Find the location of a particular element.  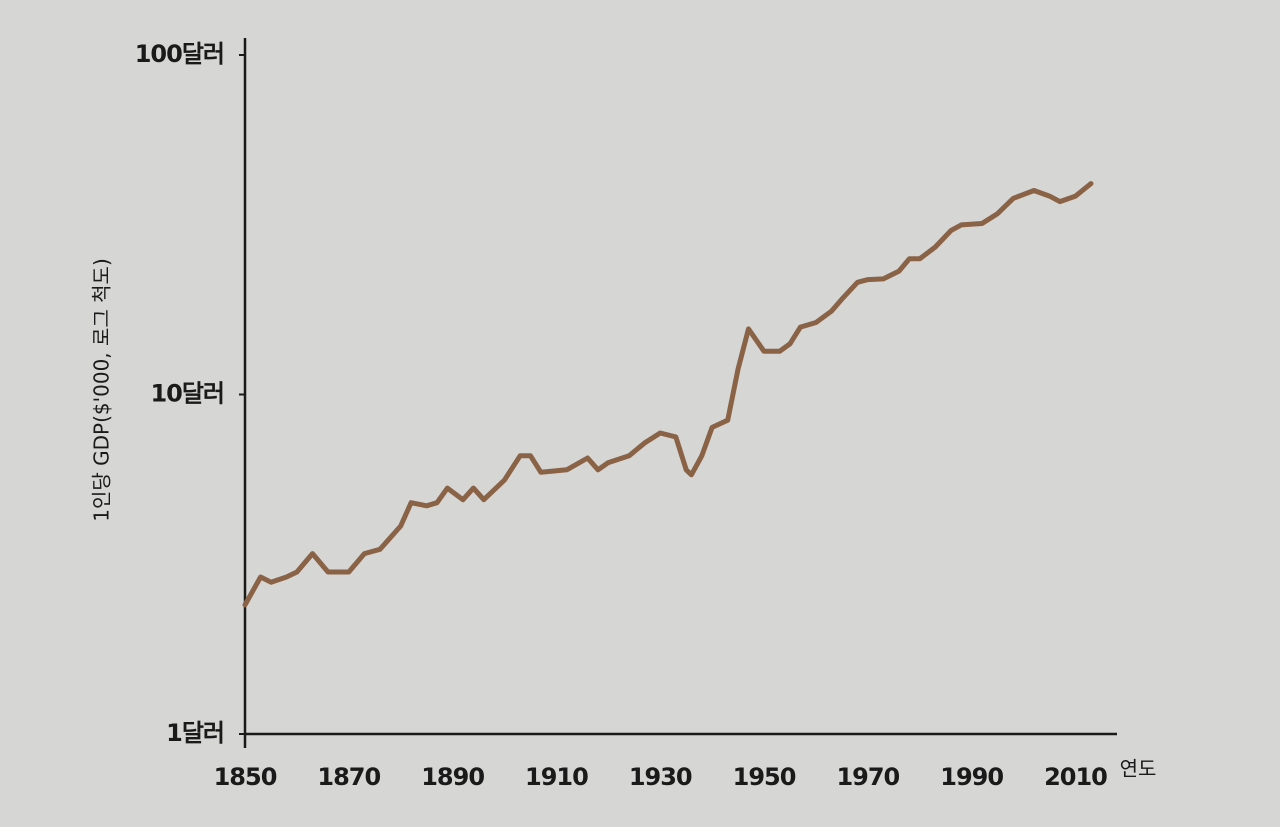

x-tick-label: 1850 is located at coordinates (245, 777).